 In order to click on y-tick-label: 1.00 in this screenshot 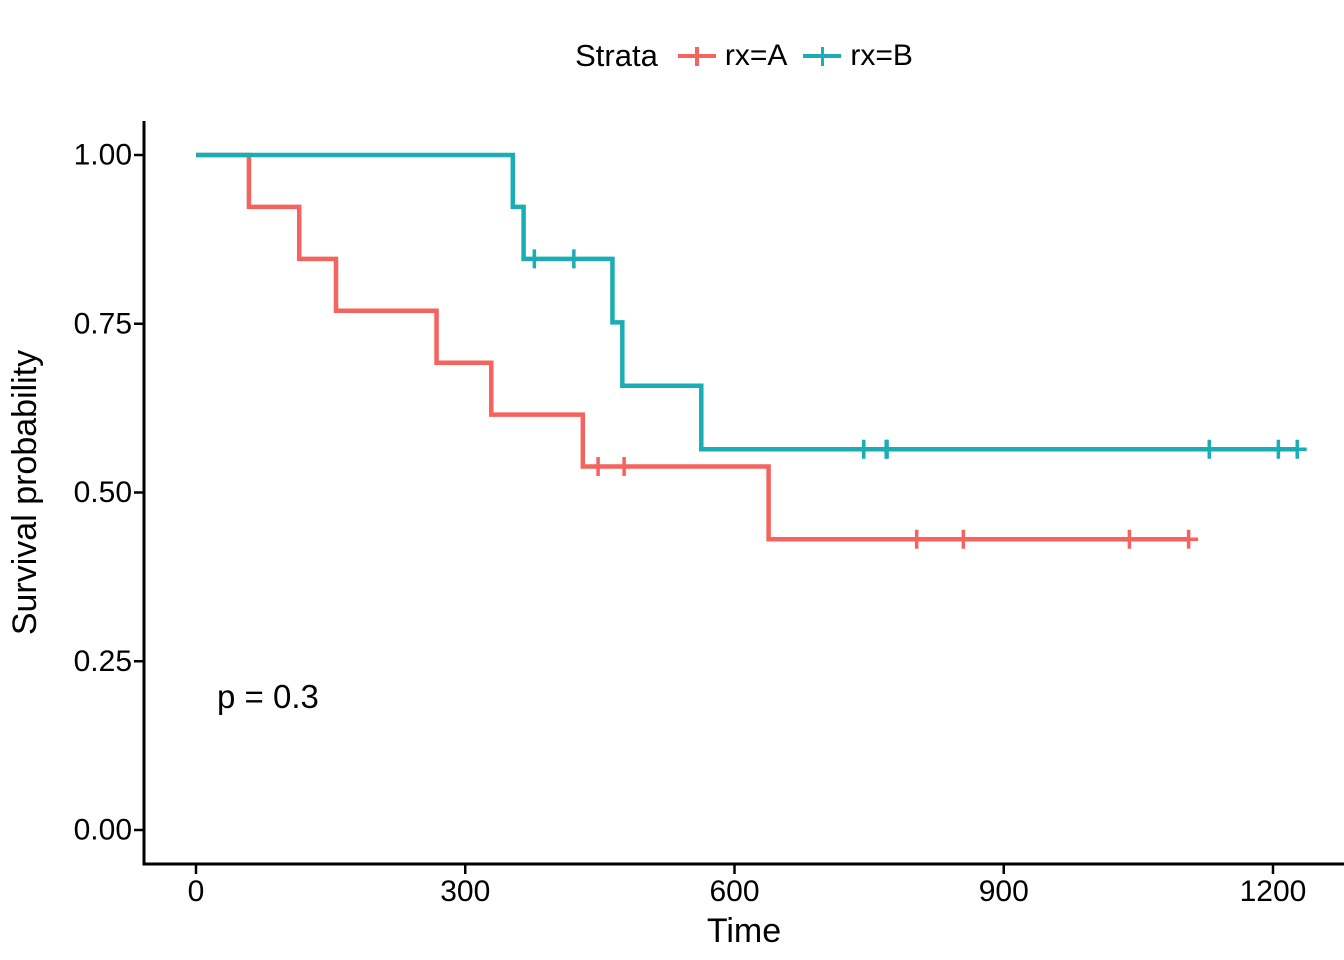, I will do `click(103, 155)`.